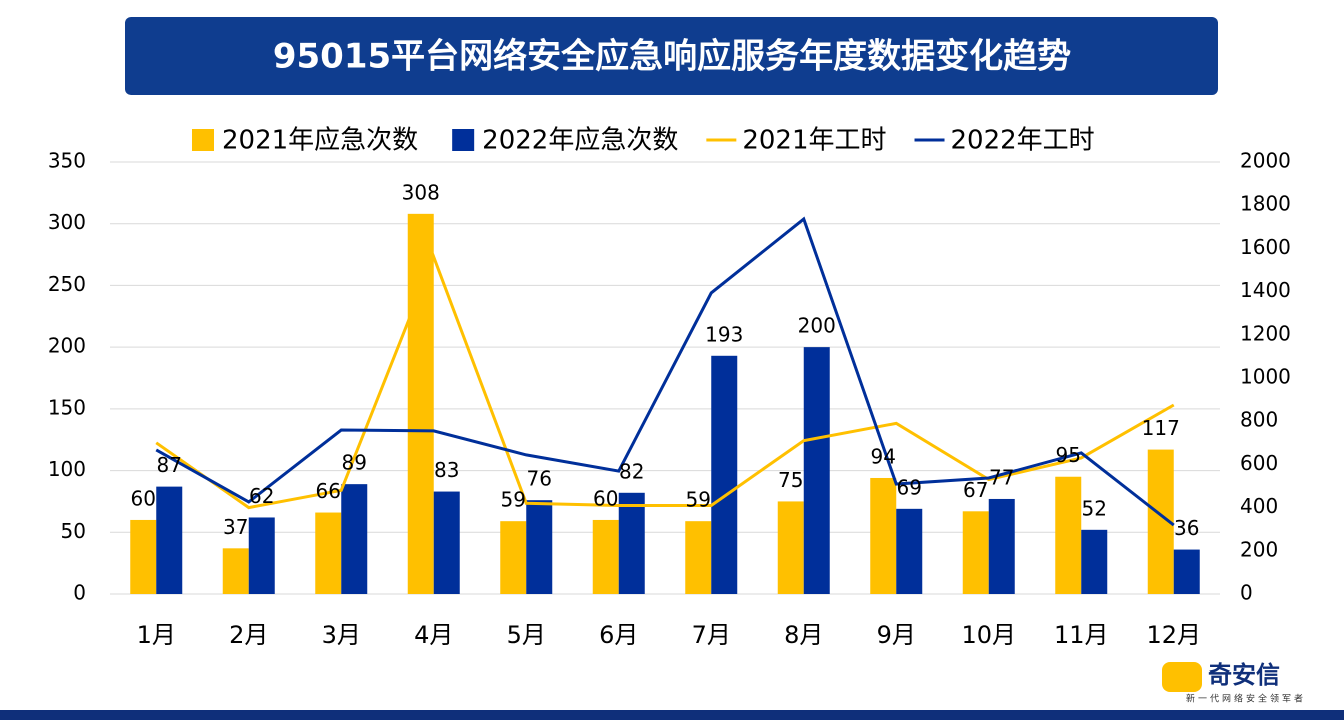 This screenshot has height=720, width=1344. Describe the element at coordinates (975, 490) in the screenshot. I see `data-label: 67` at that location.